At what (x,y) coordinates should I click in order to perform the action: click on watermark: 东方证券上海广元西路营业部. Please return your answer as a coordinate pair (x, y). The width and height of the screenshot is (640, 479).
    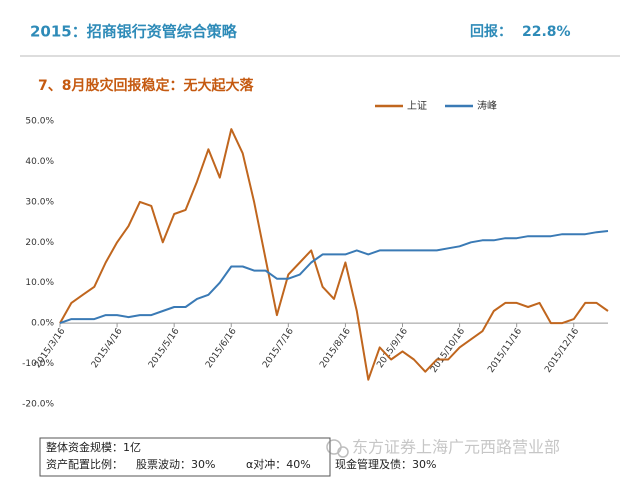
    Looking at the image, I should click on (443, 448).